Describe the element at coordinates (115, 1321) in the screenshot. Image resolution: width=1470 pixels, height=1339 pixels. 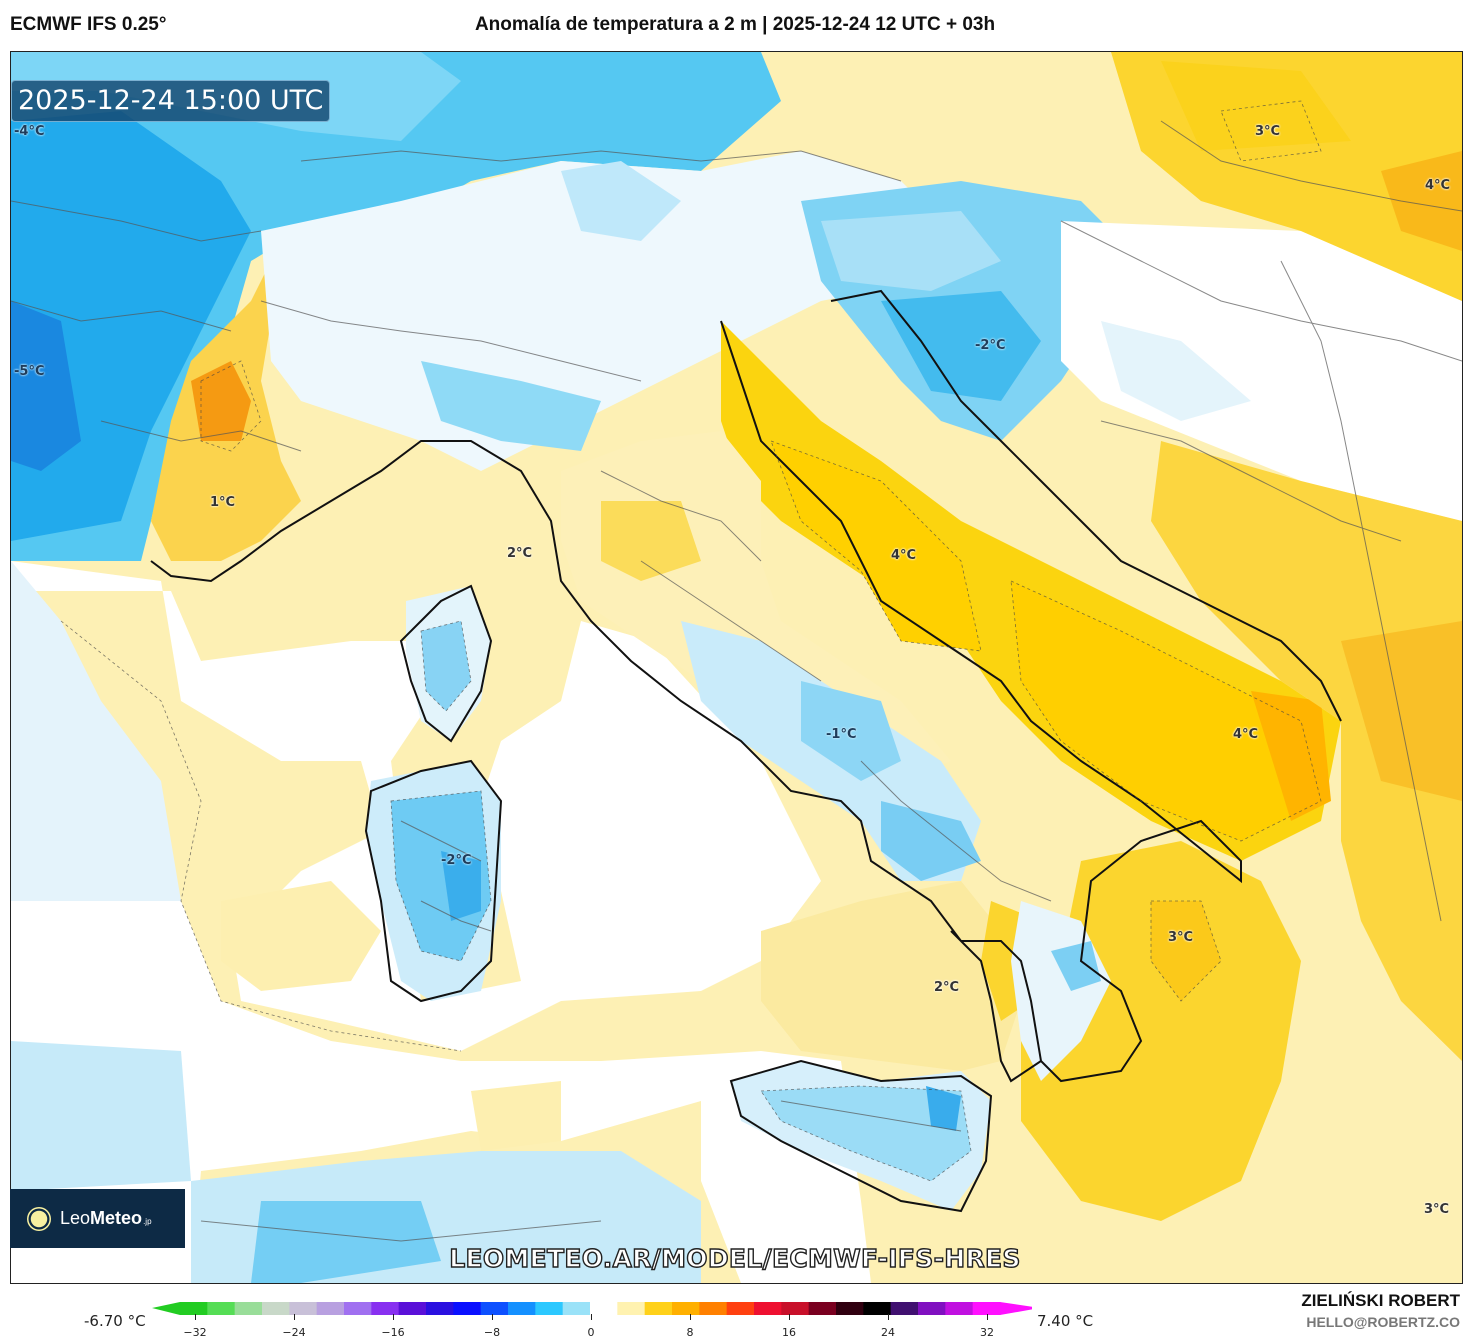
I see `colorbar-min-label: -6.70 °C` at that location.